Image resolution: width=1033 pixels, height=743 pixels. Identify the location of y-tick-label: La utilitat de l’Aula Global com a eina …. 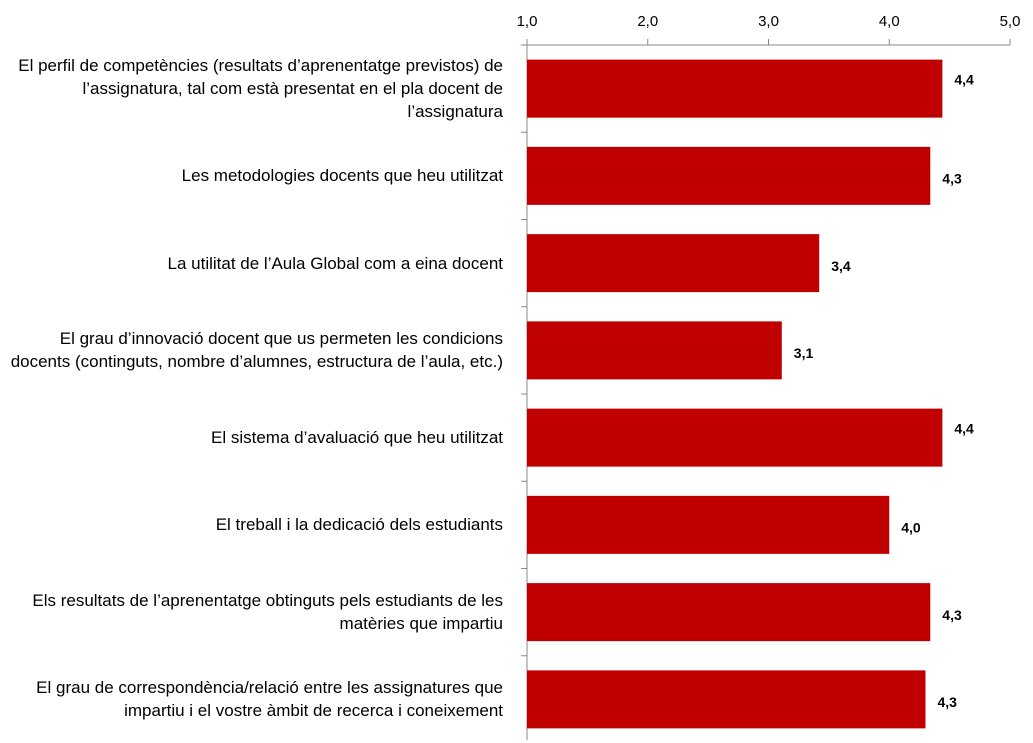
(335, 263).